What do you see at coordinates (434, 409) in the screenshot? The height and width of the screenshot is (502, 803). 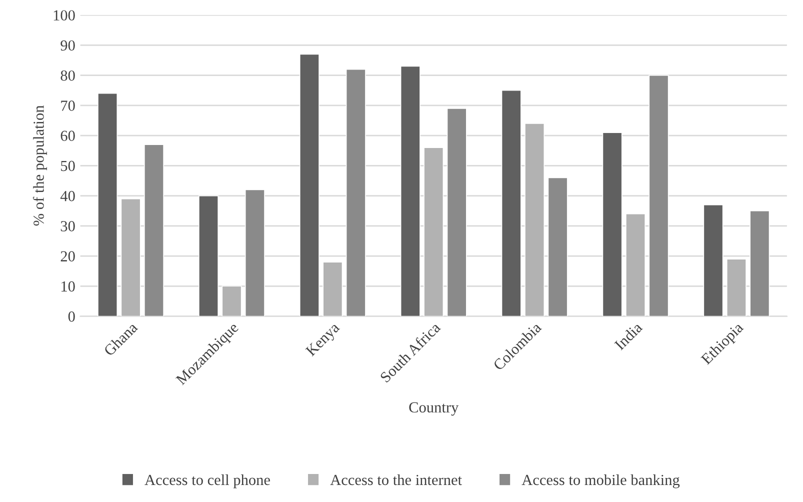 I see `x-axis-title: Country` at bounding box center [434, 409].